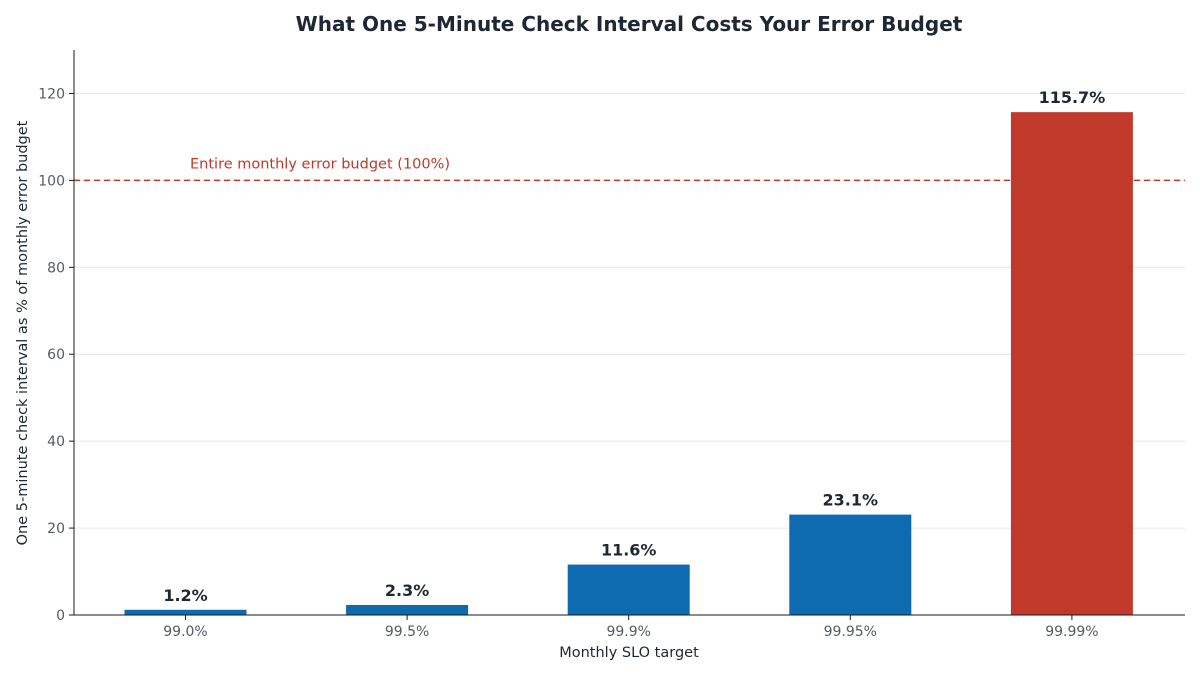 The height and width of the screenshot is (675, 1200). What do you see at coordinates (56, 355) in the screenshot?
I see `y-tick-label: 60` at bounding box center [56, 355].